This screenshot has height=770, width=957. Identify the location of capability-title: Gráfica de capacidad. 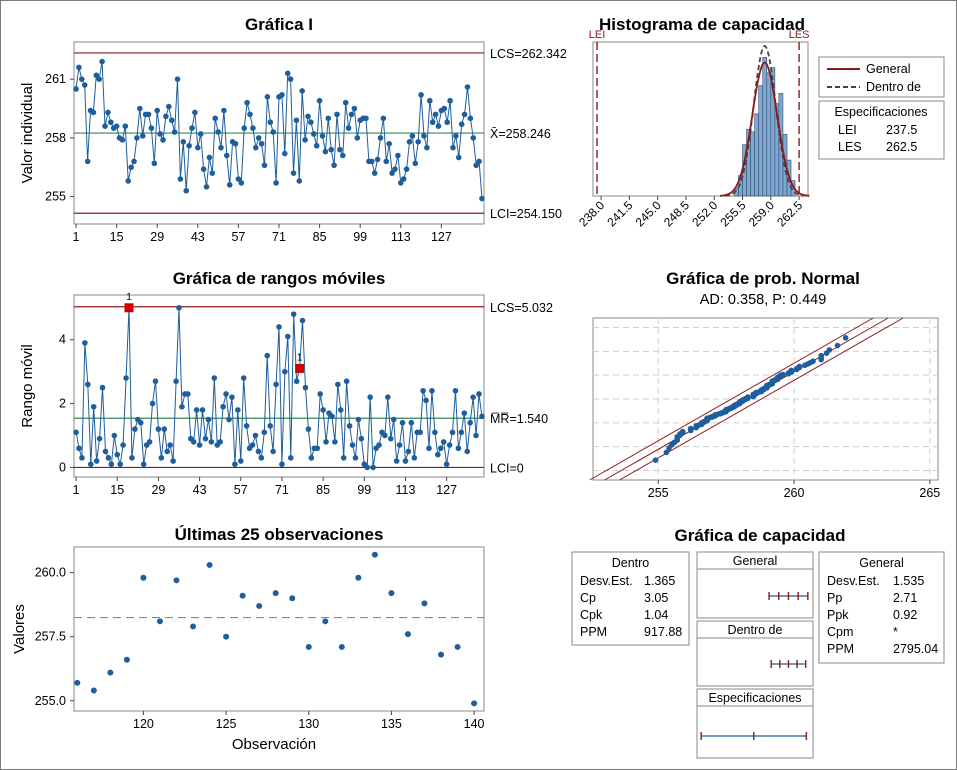
(759, 535).